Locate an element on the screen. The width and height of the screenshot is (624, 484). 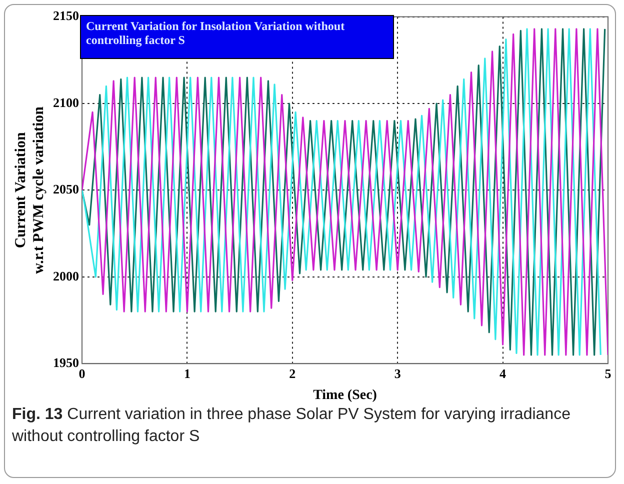
x-tick-label: 1 is located at coordinates (187, 373).